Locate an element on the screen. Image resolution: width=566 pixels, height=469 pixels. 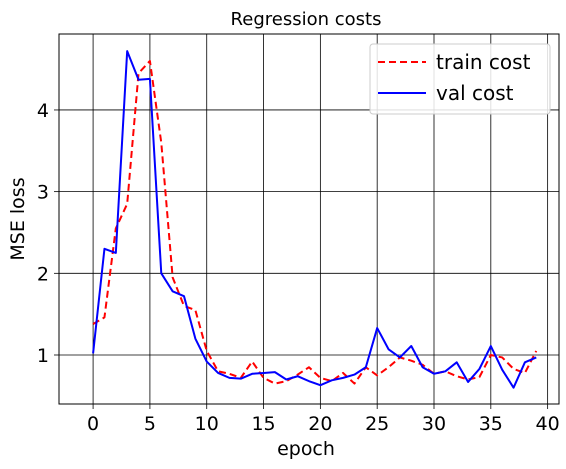
x-axis-title: epoch is located at coordinates (306, 449).